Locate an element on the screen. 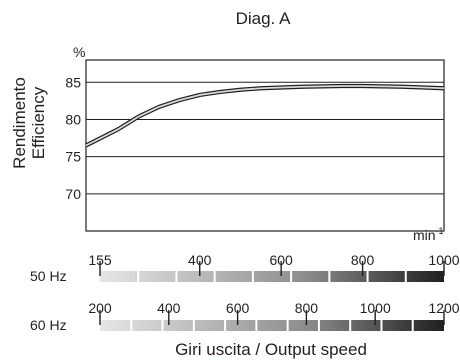 The image size is (460, 362). y-tick-label: 70 is located at coordinates (73, 194).